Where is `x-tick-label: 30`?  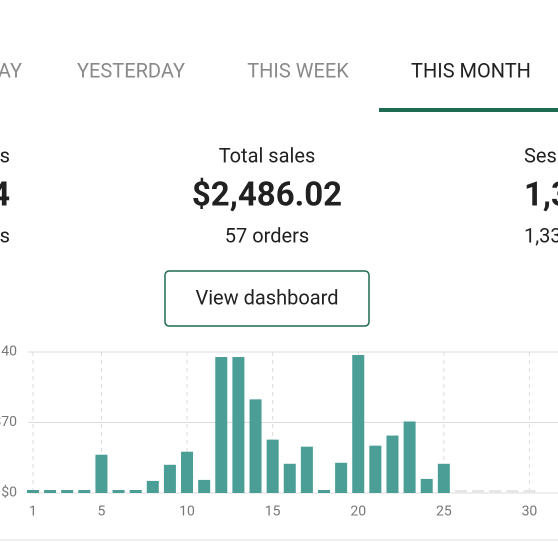
x-tick-label: 30 is located at coordinates (530, 512).